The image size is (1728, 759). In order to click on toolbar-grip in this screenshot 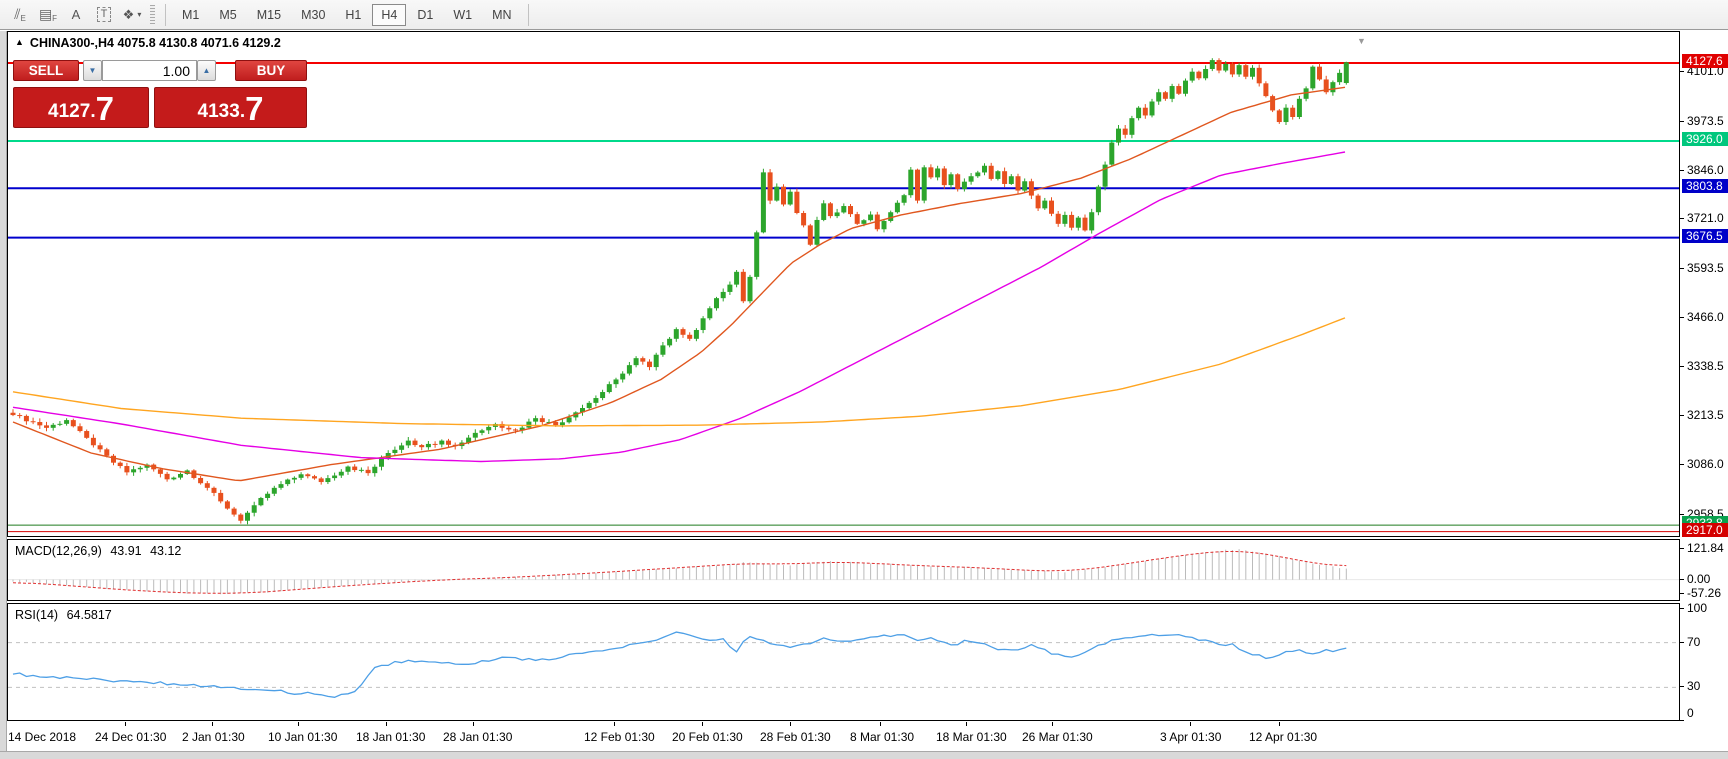, I will do `click(152, 14)`.